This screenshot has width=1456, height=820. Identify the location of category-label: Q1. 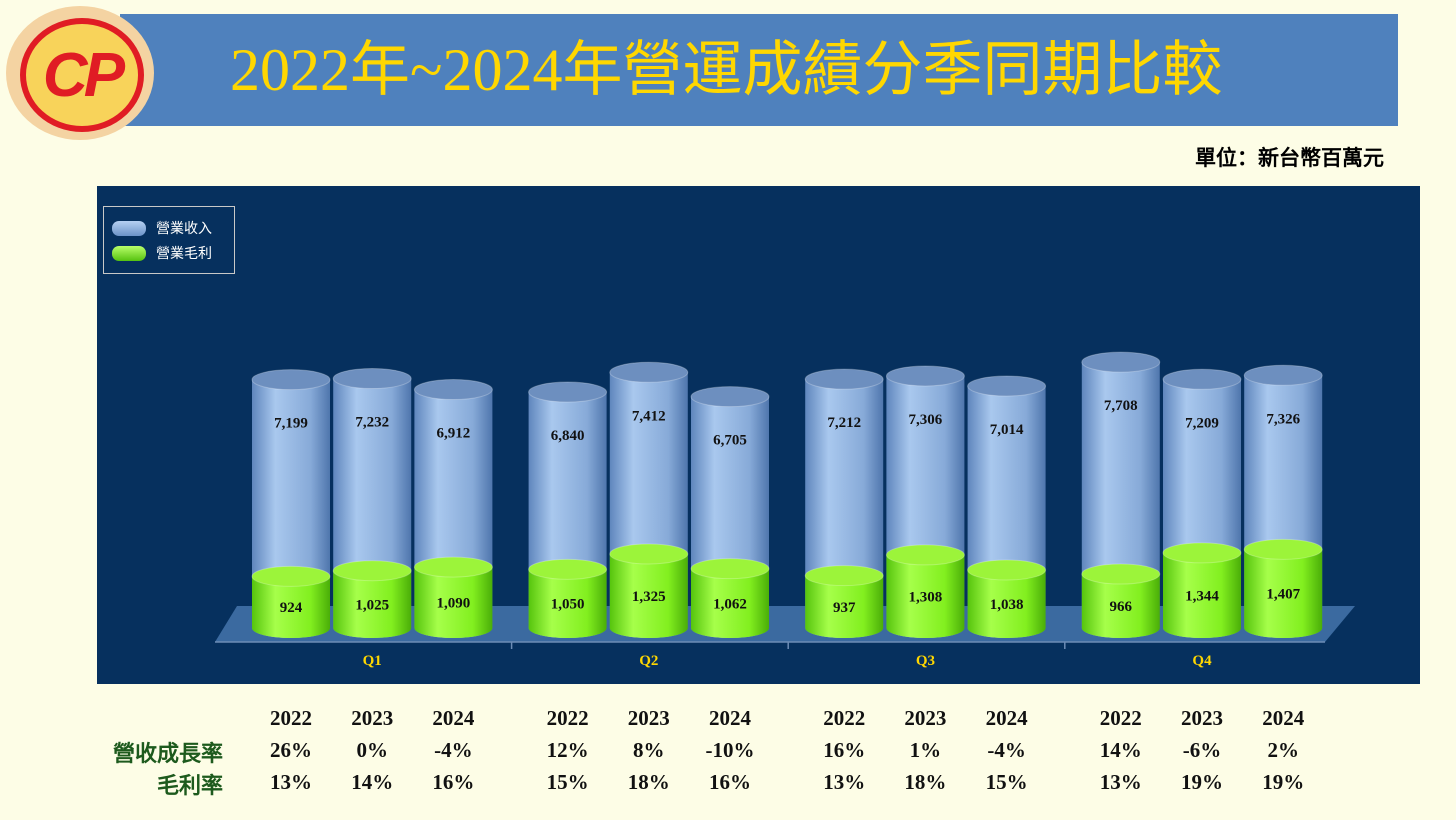
(372, 661).